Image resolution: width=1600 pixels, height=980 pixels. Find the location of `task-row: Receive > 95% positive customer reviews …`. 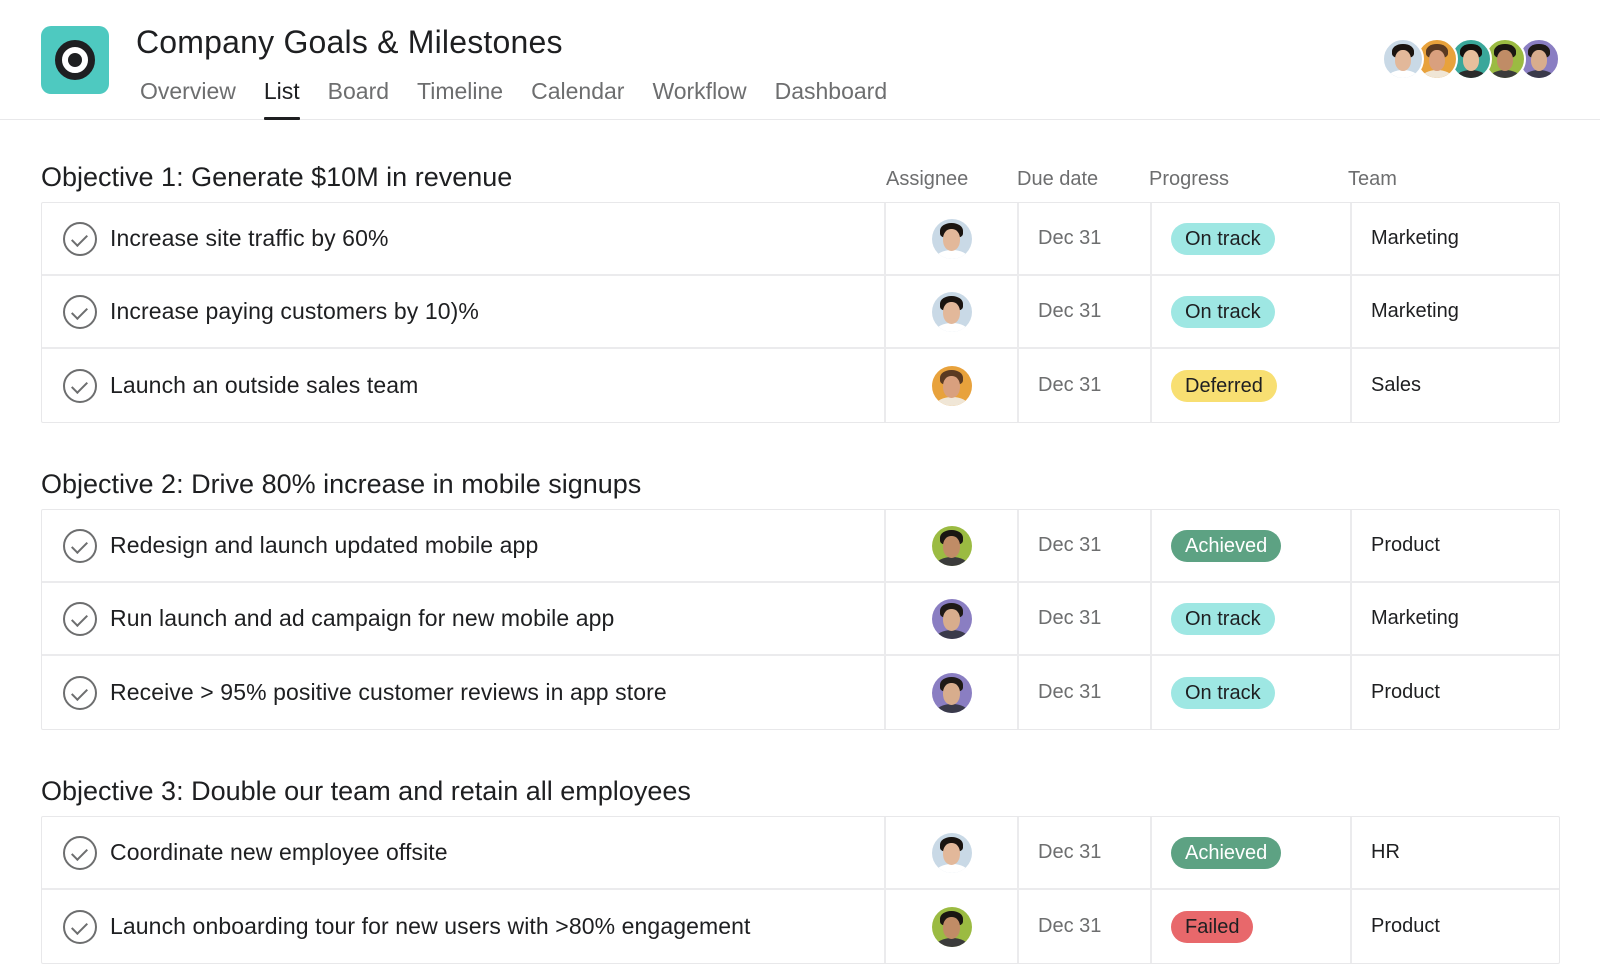

task-row: Receive > 95% positive customer reviews … is located at coordinates (800, 692).